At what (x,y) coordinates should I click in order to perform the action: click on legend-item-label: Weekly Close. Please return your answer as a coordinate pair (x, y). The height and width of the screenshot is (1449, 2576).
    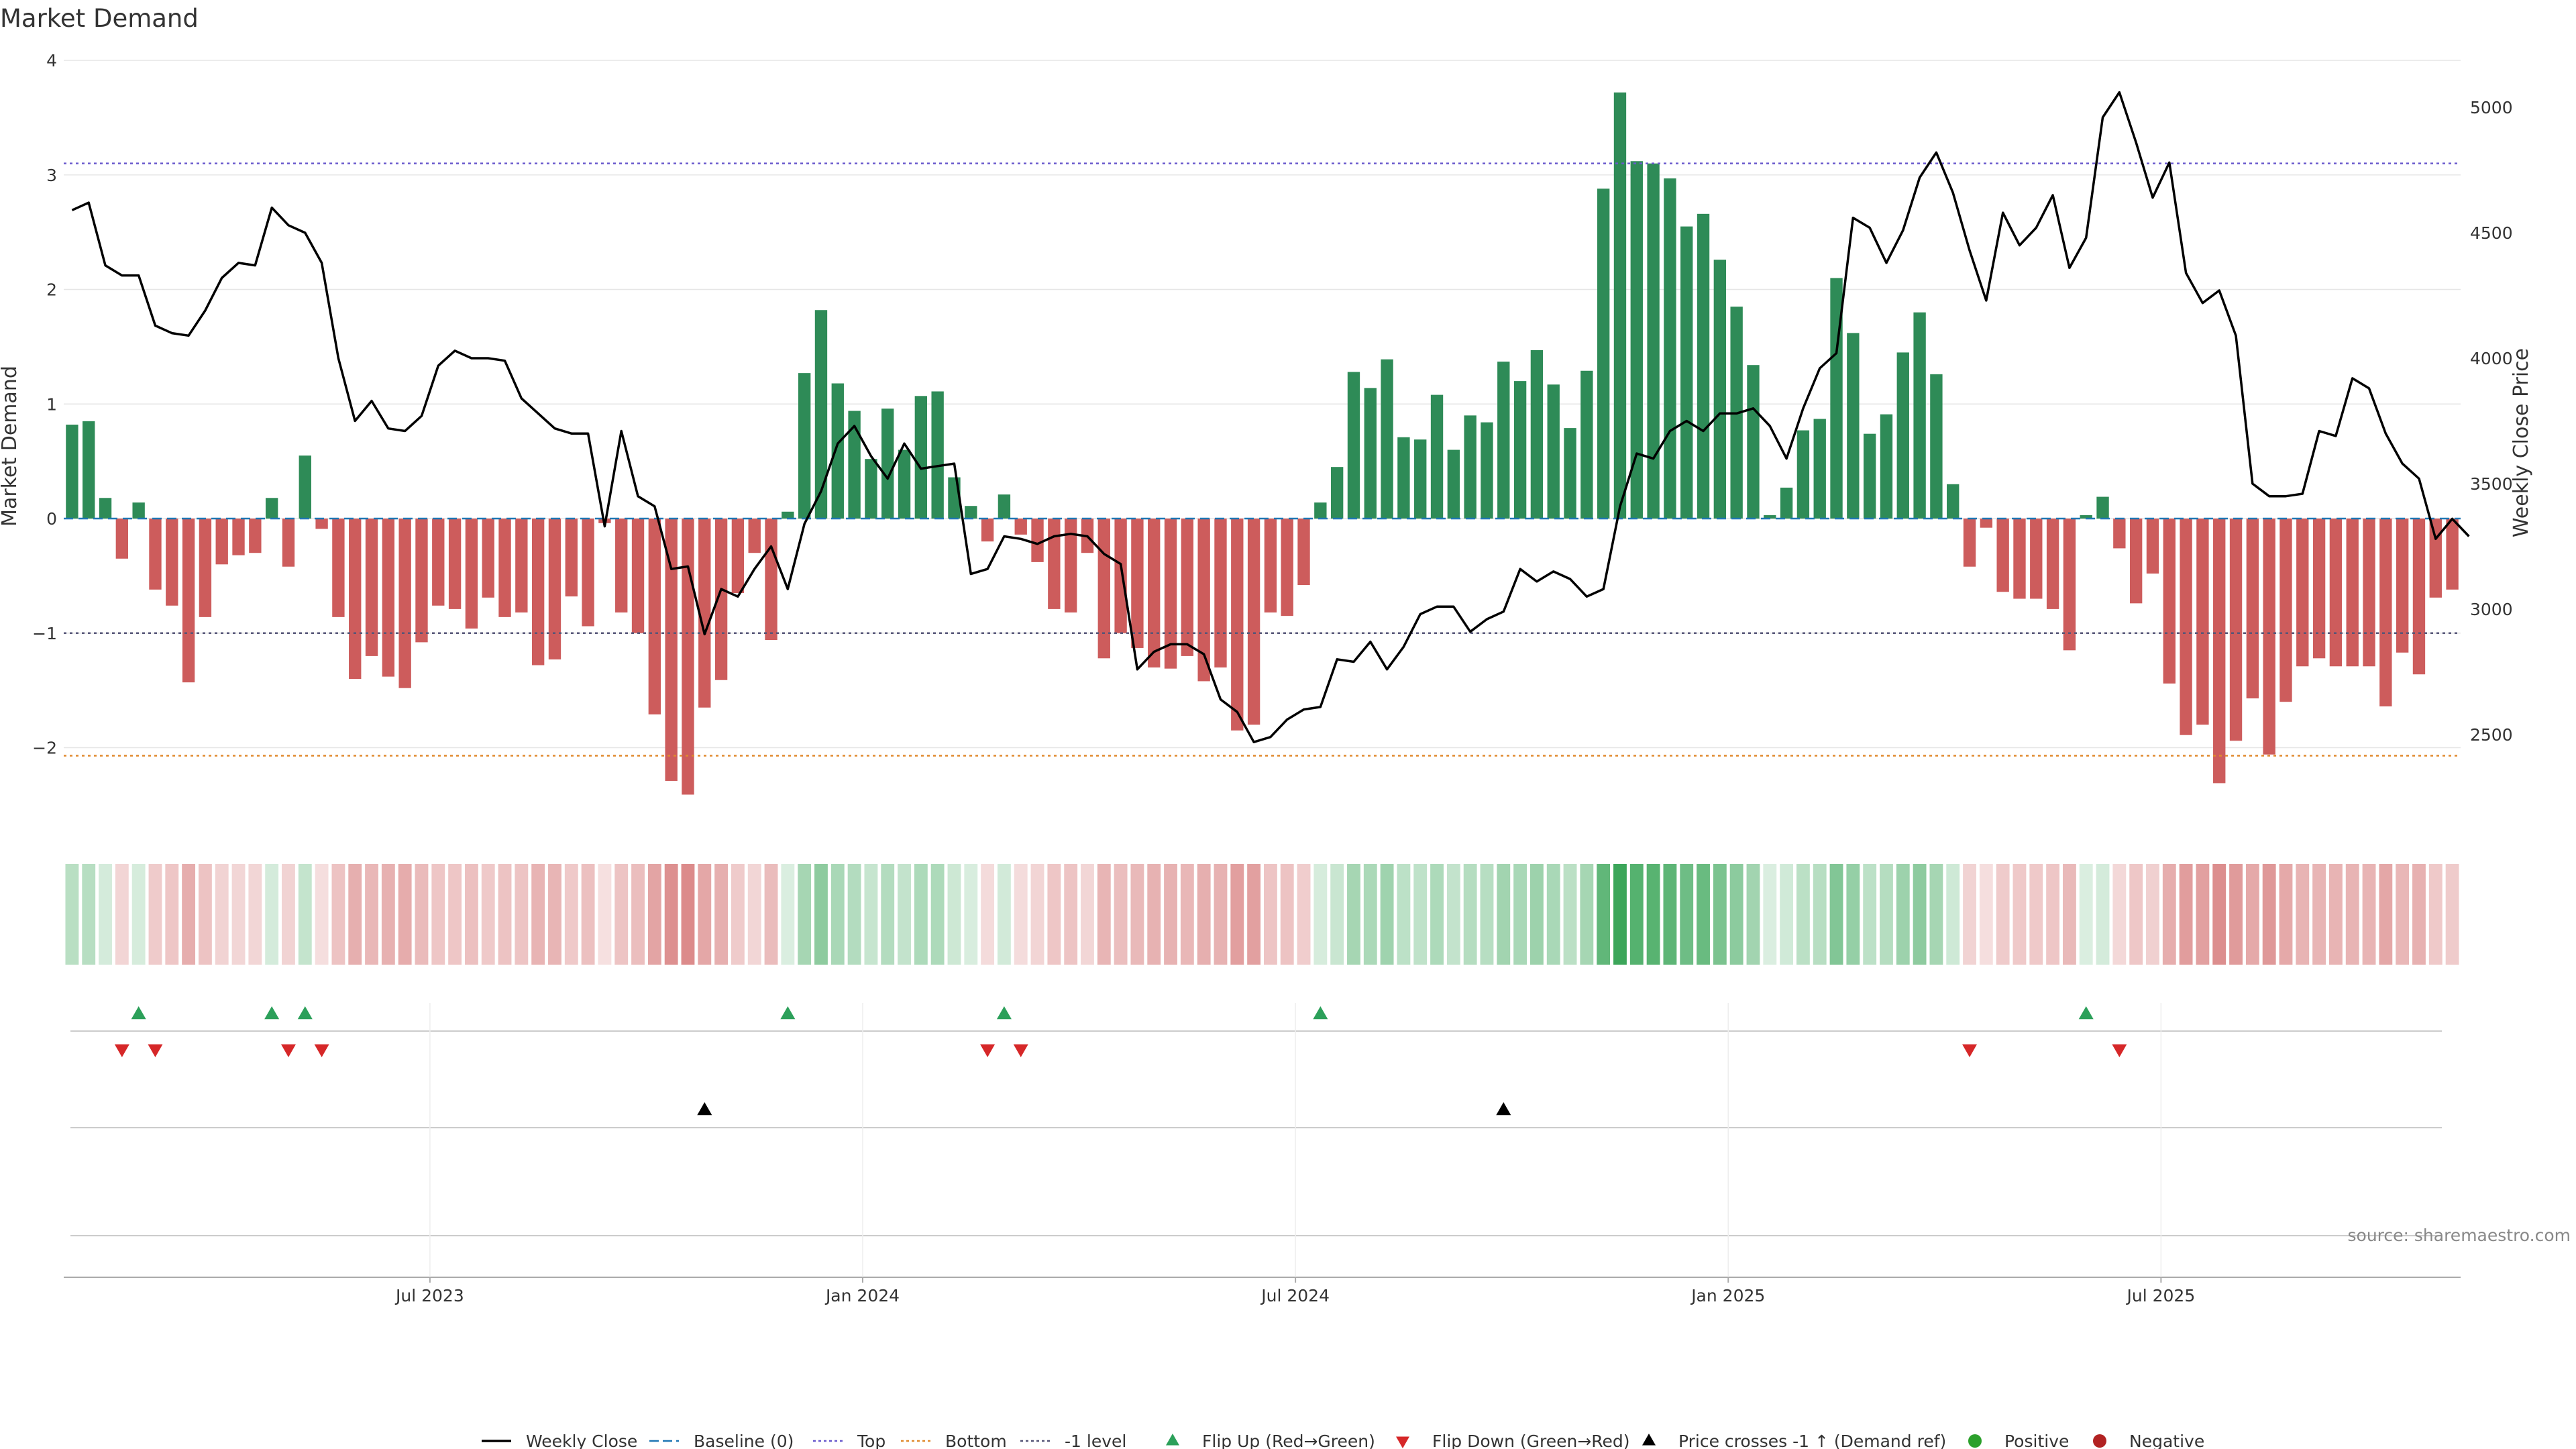
    Looking at the image, I should click on (581, 1440).